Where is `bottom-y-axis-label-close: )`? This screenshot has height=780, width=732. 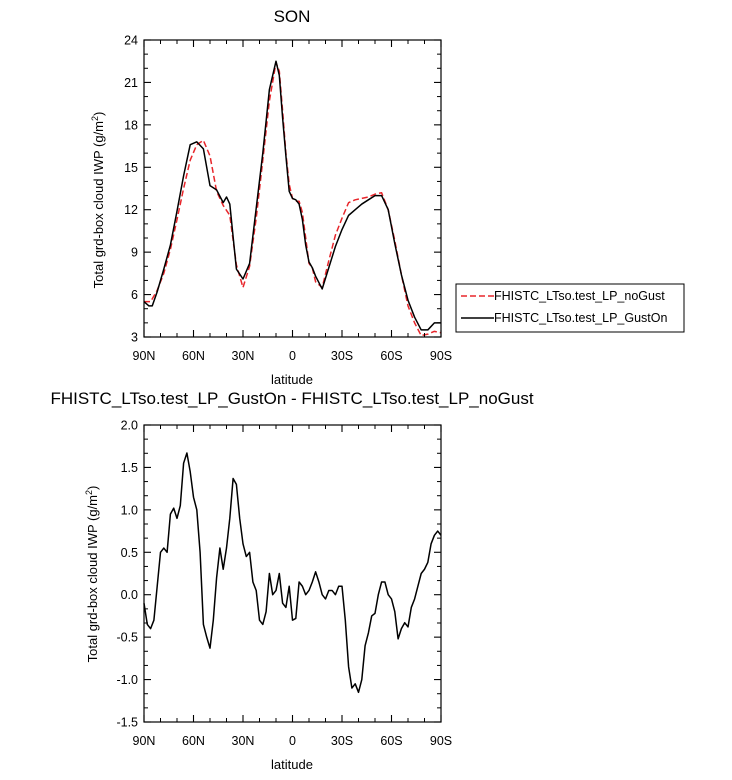 bottom-y-axis-label-close: ) is located at coordinates (92, 488).